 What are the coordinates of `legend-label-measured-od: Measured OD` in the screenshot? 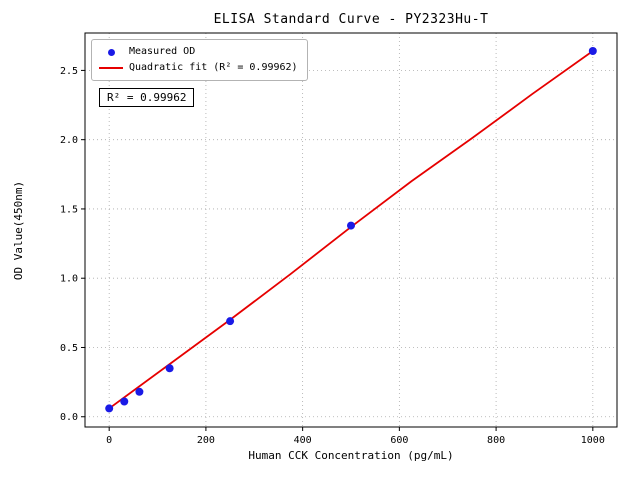 It's located at (162, 51).